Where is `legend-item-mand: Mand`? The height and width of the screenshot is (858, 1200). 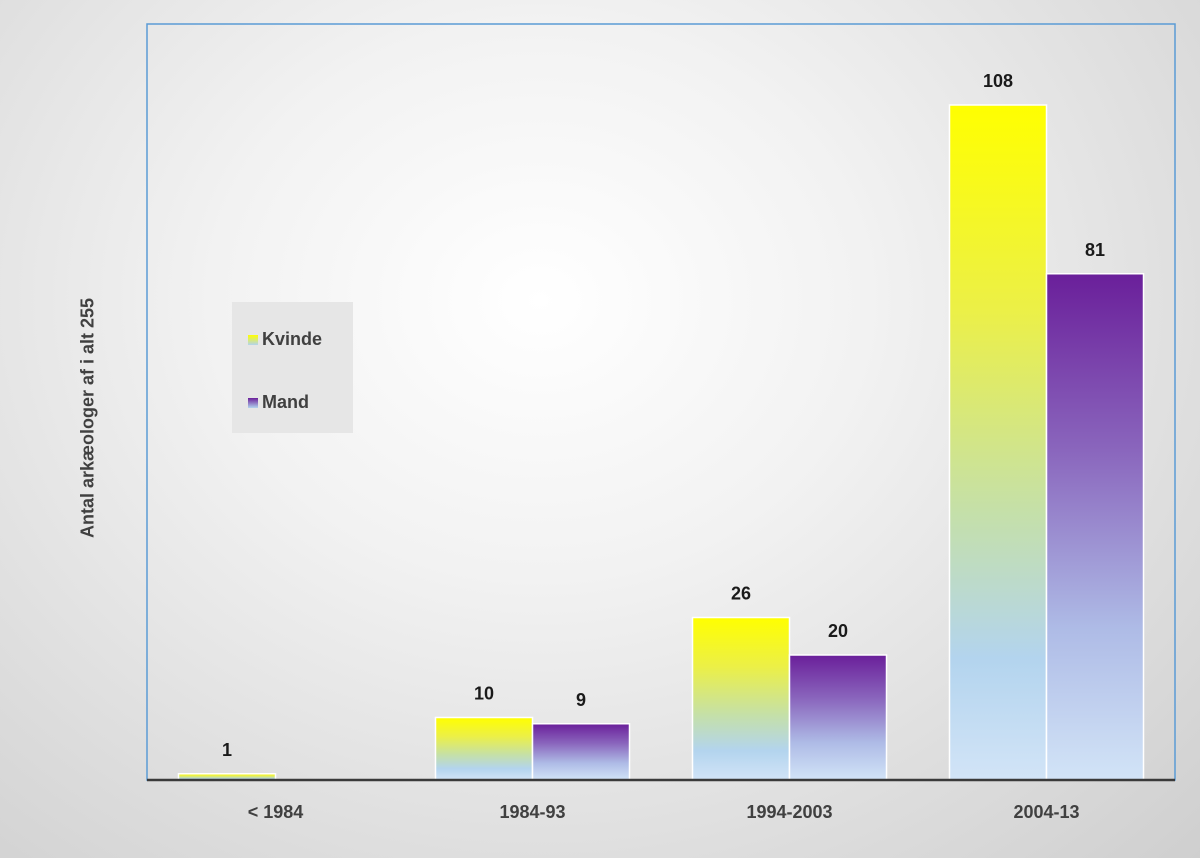 legend-item-mand: Mand is located at coordinates (278, 402).